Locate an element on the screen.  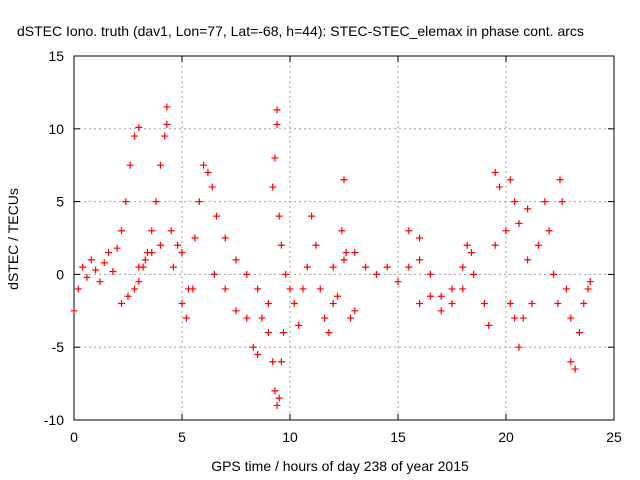
y-tick-label: 10 is located at coordinates (56, 129).